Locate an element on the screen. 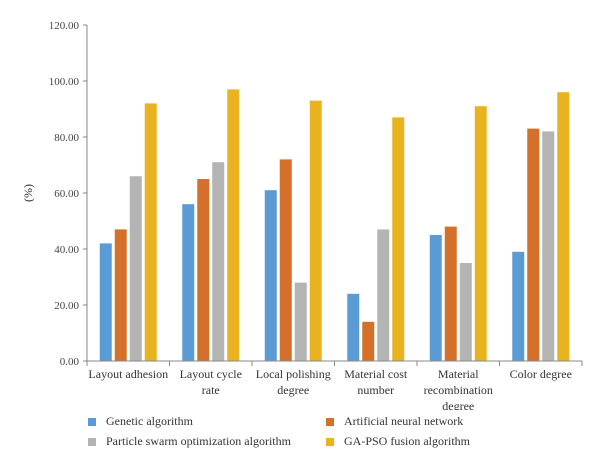 The height and width of the screenshot is (472, 600). y-axis-ticks: 0.00 20.00 40.00 60.00 80.00 100.00 120.00 is located at coordinates (68, 194).